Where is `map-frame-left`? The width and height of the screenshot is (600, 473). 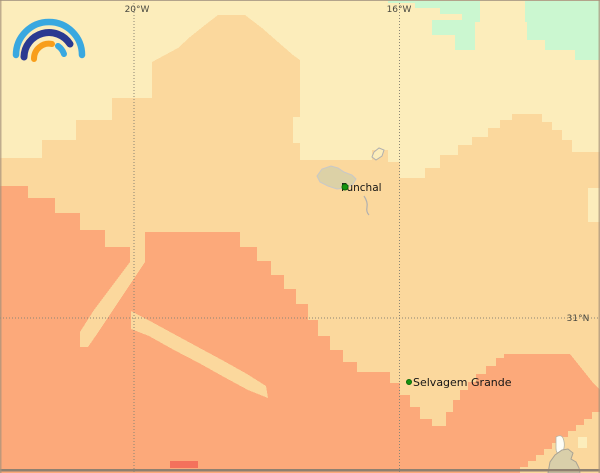 map-frame-left is located at coordinates (1, 236).